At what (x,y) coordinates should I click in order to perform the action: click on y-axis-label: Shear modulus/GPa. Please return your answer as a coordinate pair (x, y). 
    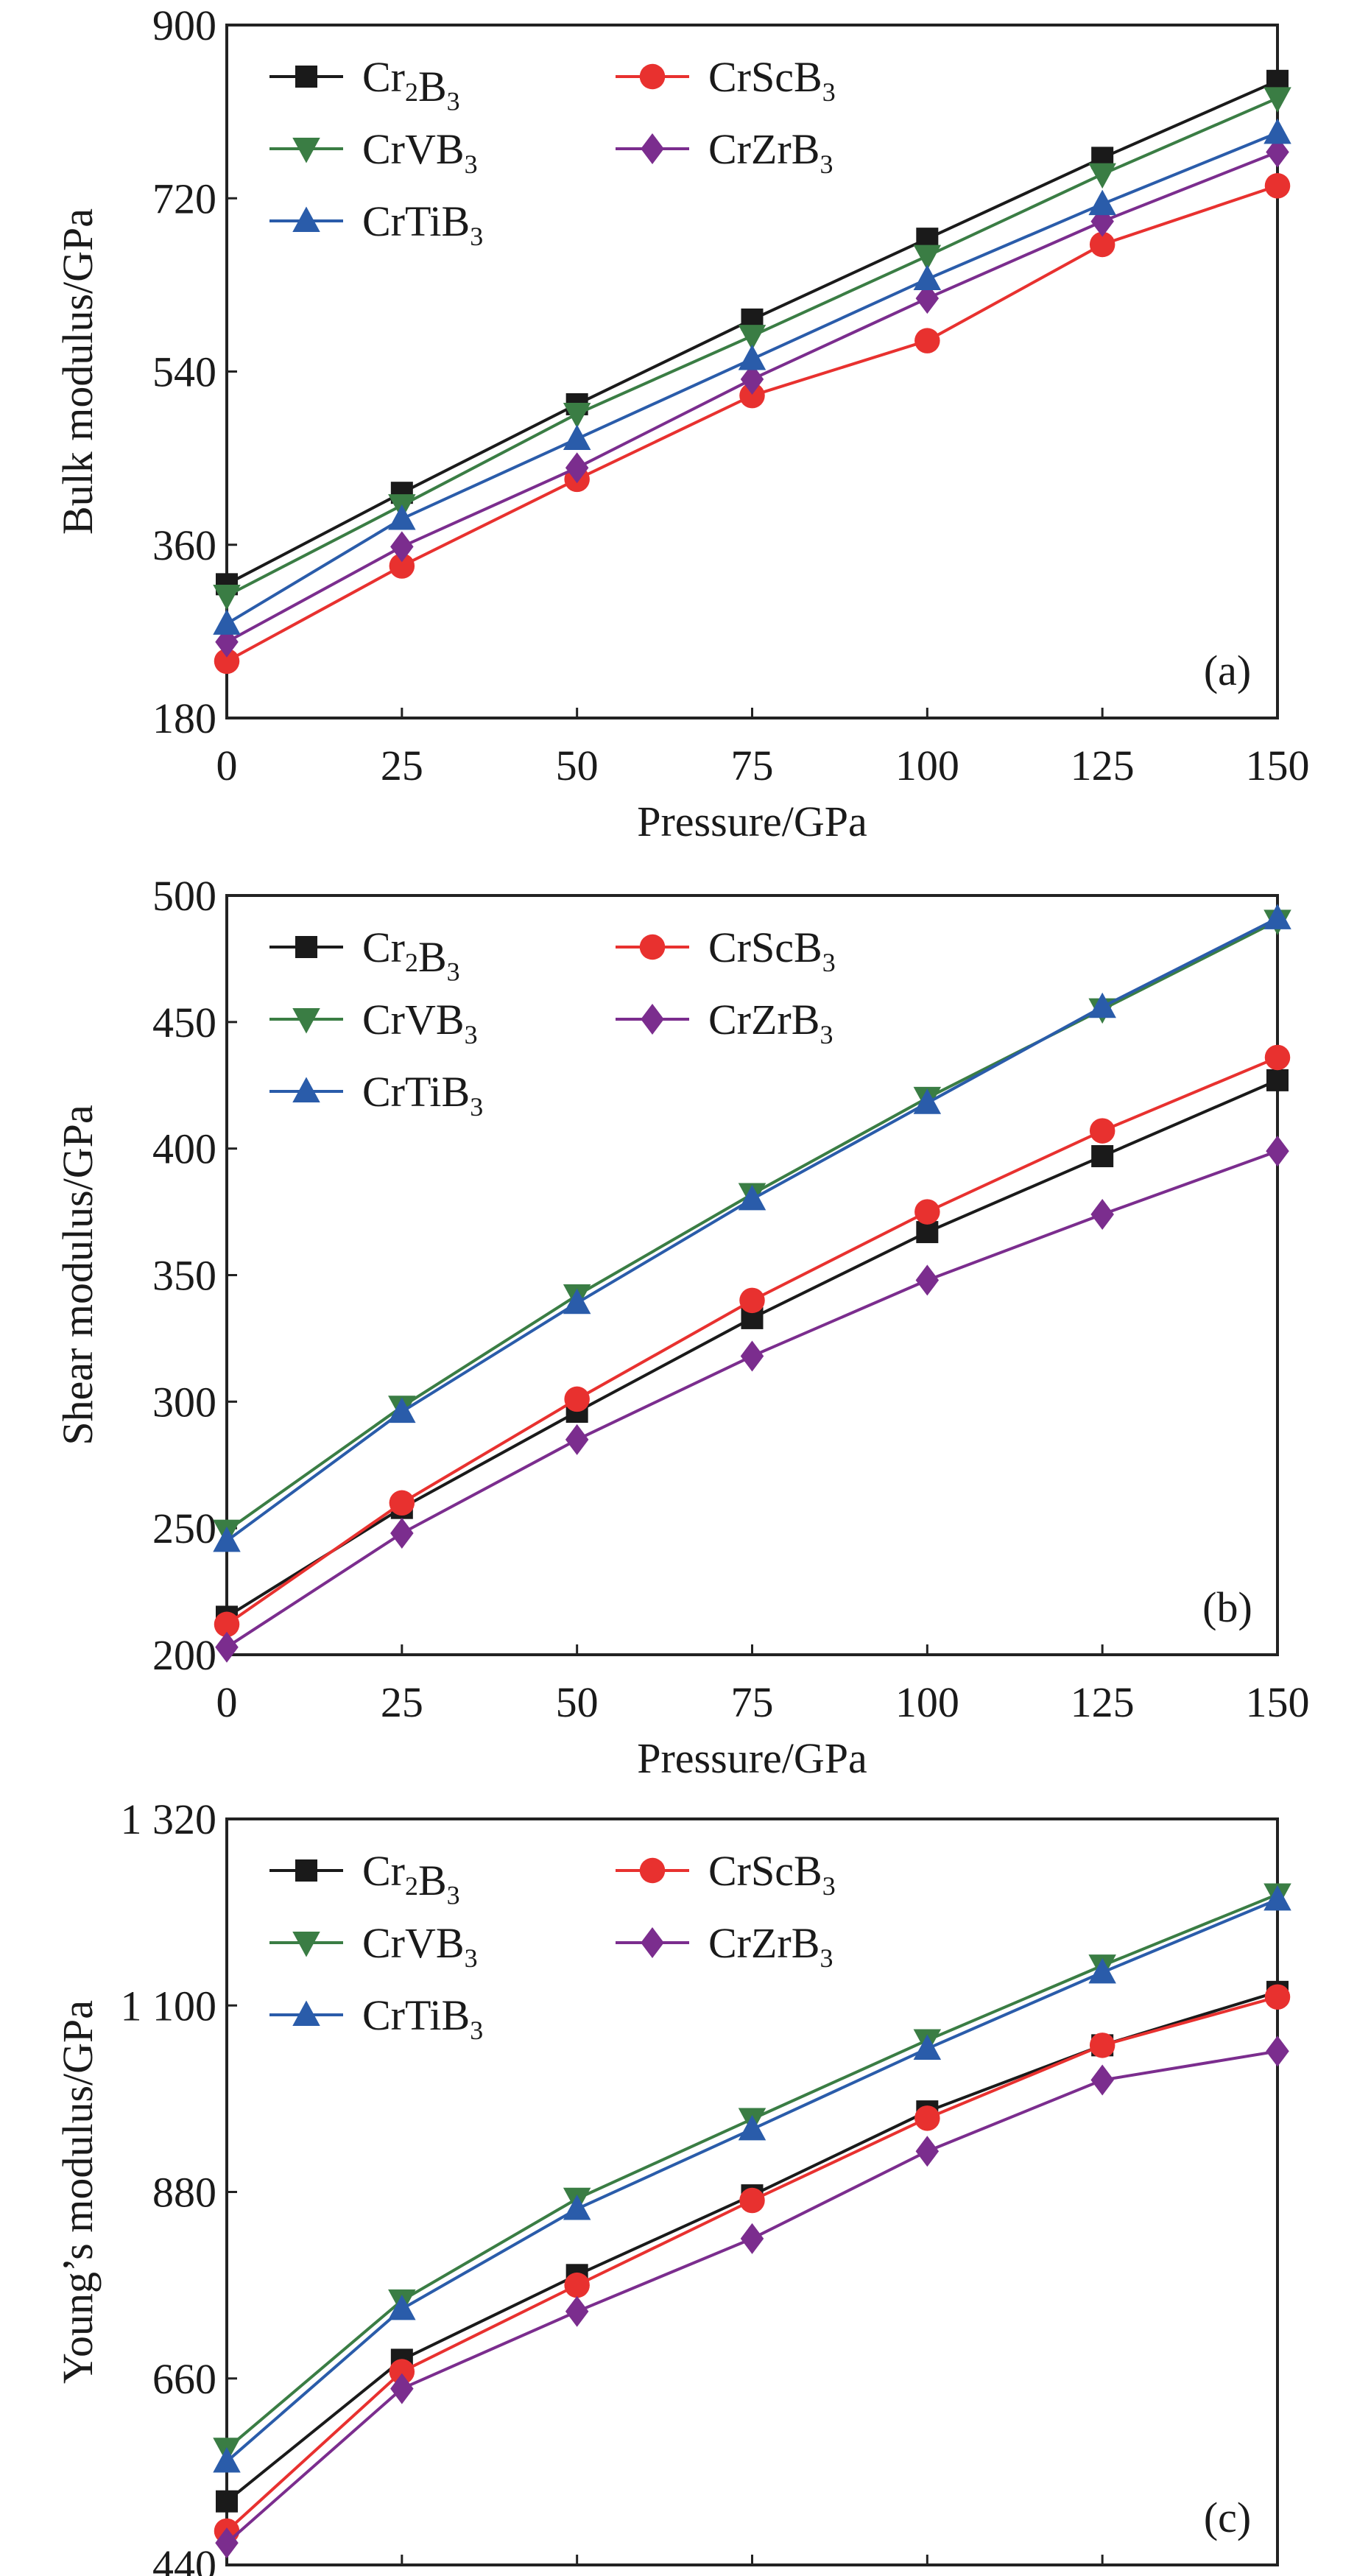
    Looking at the image, I should click on (78, 1275).